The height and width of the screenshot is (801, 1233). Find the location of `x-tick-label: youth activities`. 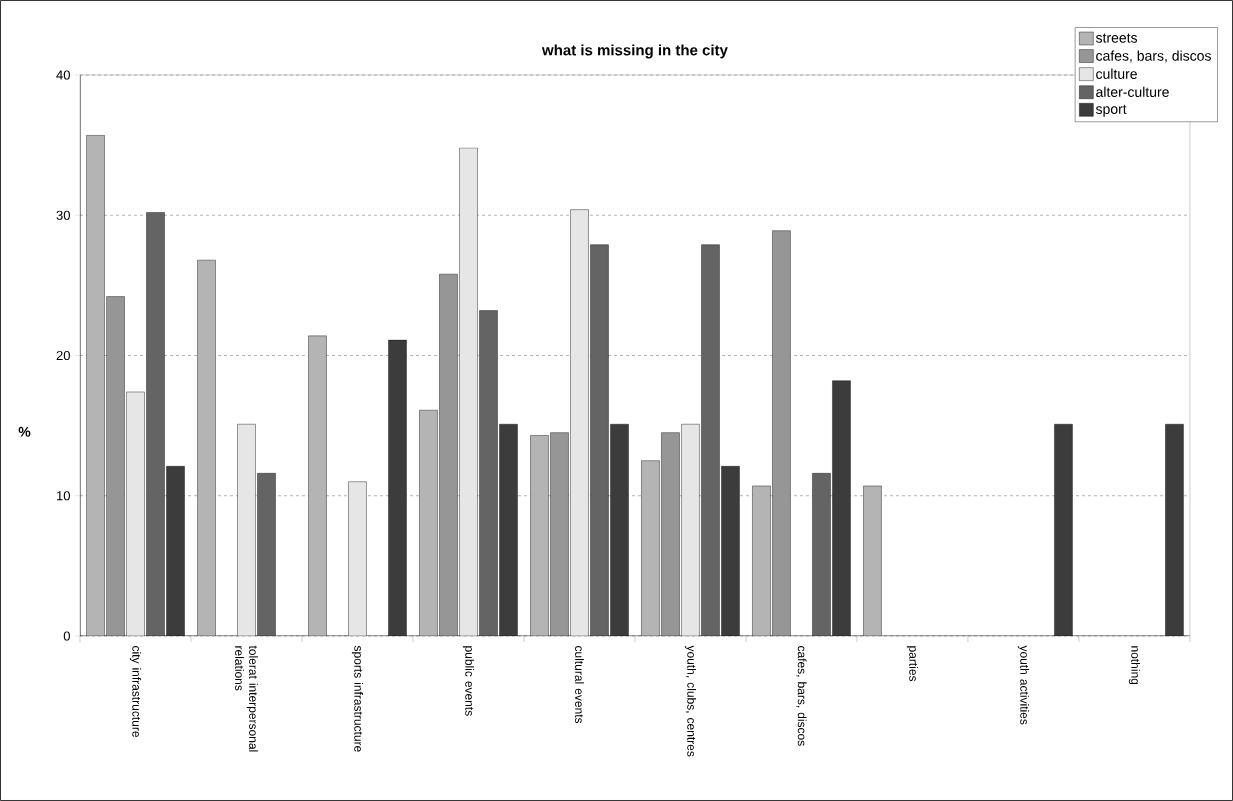

x-tick-label: youth activities is located at coordinates (1023, 685).